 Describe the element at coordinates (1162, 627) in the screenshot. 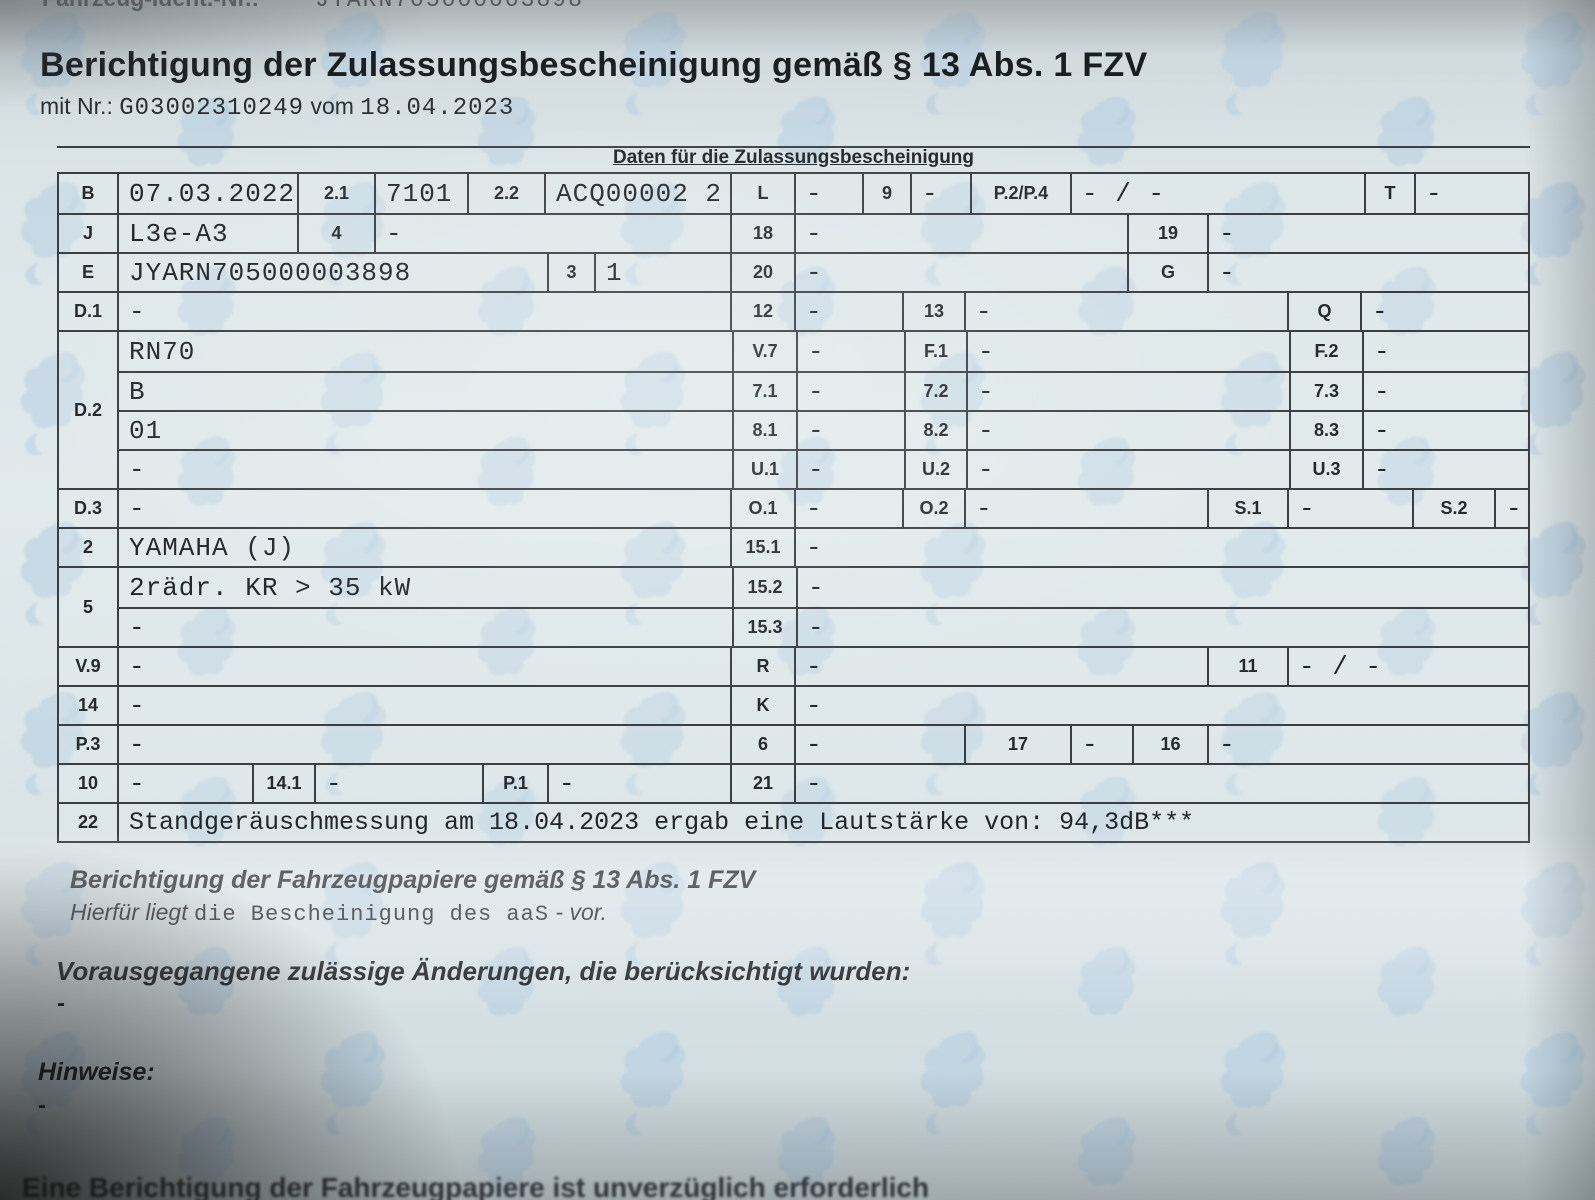

I see `cell-153-value: -` at that location.